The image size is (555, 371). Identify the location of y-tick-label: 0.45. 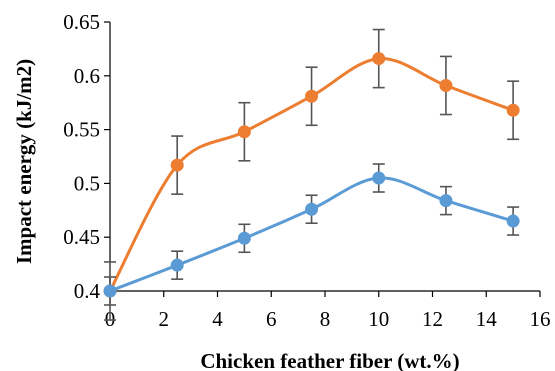
(81, 237).